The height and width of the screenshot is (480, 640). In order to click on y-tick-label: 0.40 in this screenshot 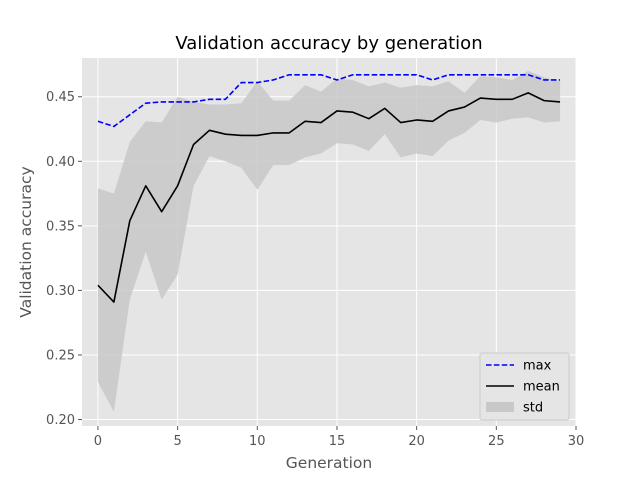, I will do `click(60, 162)`.